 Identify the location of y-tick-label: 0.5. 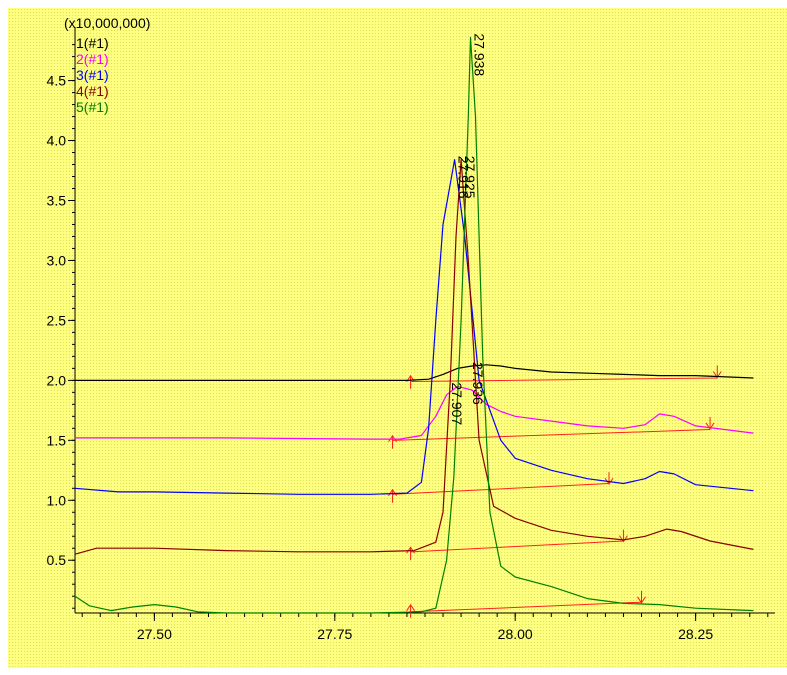
(57, 560).